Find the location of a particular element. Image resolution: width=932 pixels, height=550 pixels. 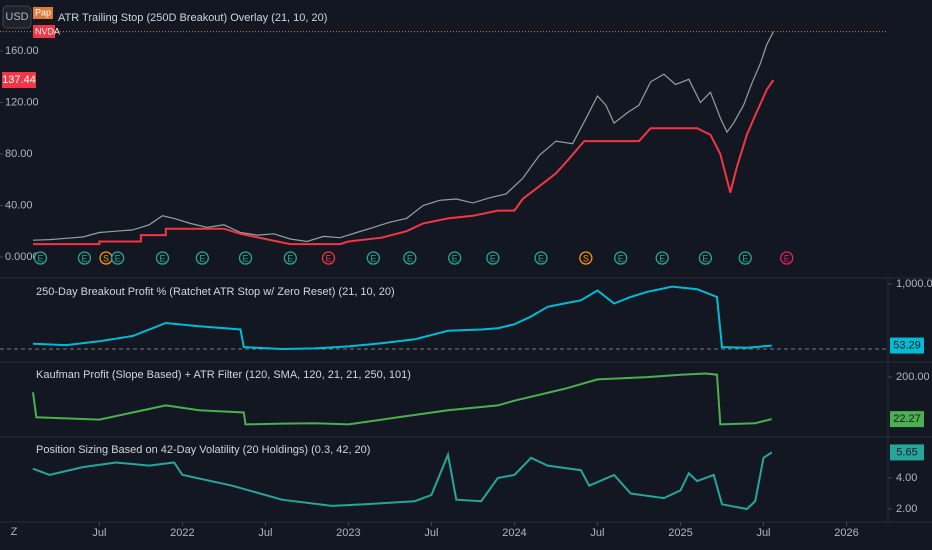

x-tick-label: 2023 is located at coordinates (348, 533).